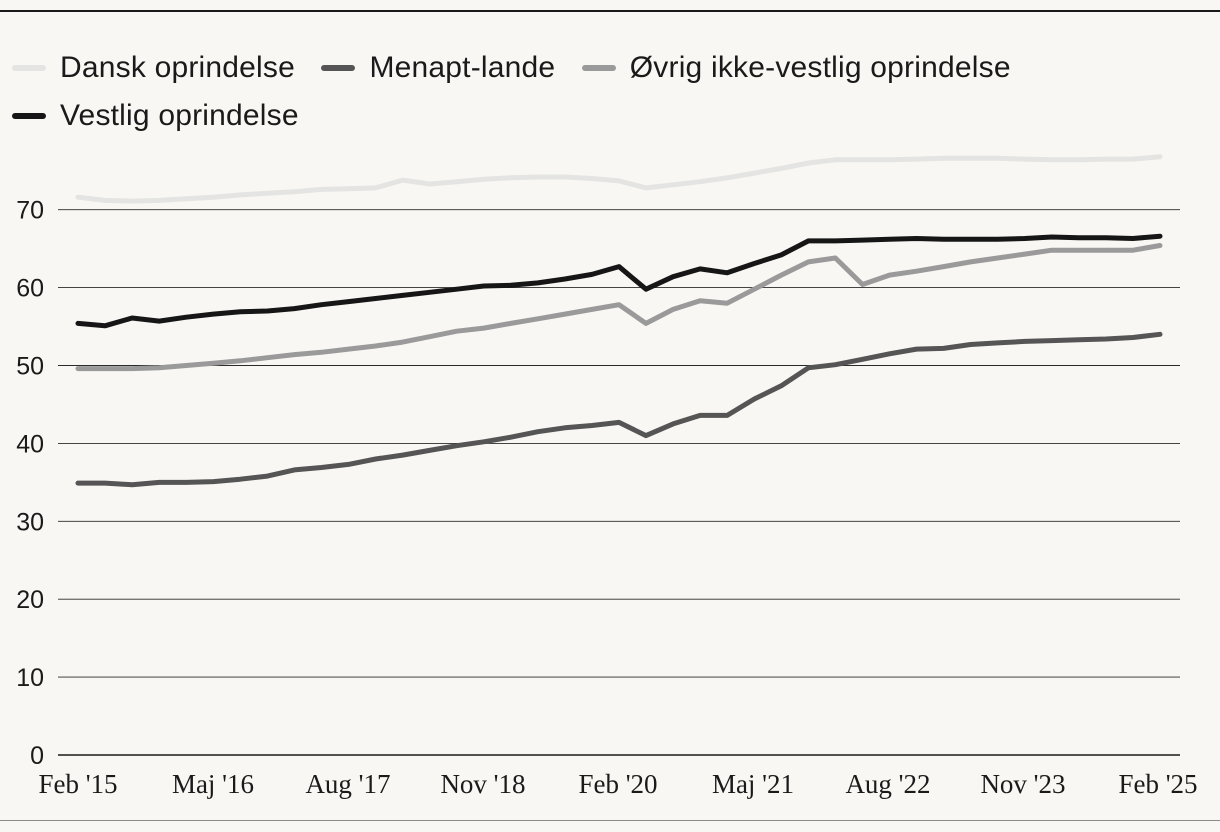 The image size is (1220, 832). What do you see at coordinates (338, 68) in the screenshot?
I see `legend-swatch-menapt` at bounding box center [338, 68].